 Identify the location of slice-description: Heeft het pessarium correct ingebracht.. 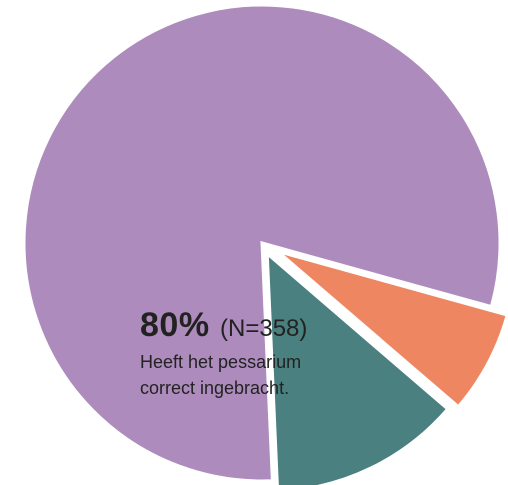
(223, 375).